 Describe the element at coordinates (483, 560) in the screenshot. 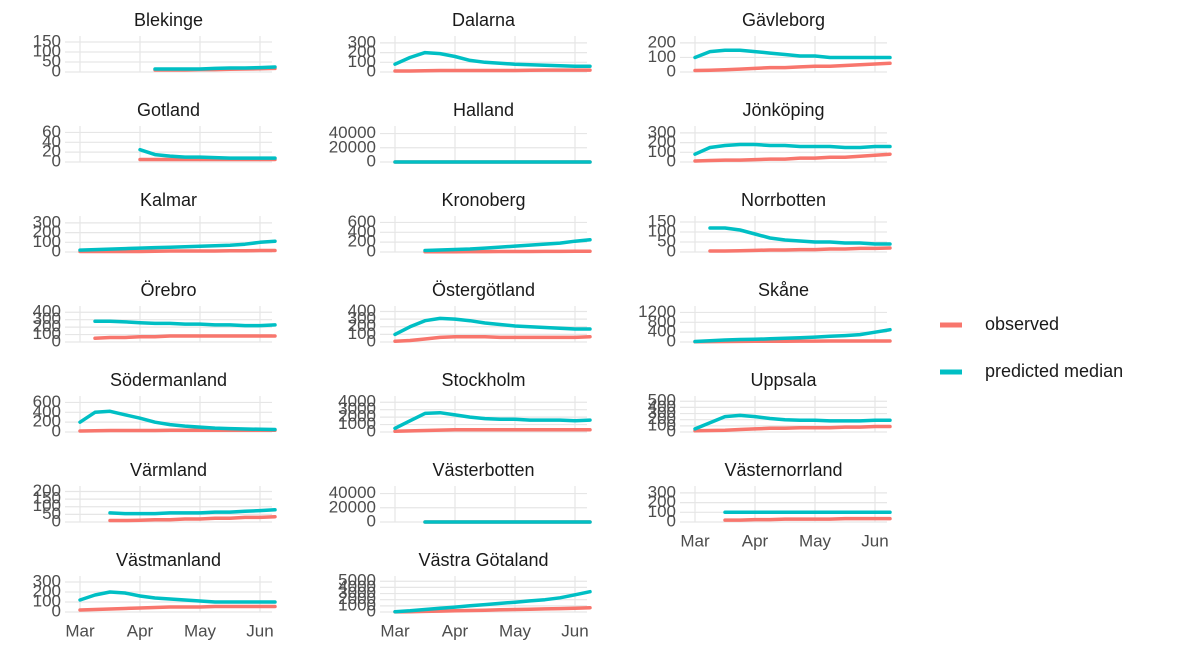

I see `panel-title: Västra Götaland` at that location.